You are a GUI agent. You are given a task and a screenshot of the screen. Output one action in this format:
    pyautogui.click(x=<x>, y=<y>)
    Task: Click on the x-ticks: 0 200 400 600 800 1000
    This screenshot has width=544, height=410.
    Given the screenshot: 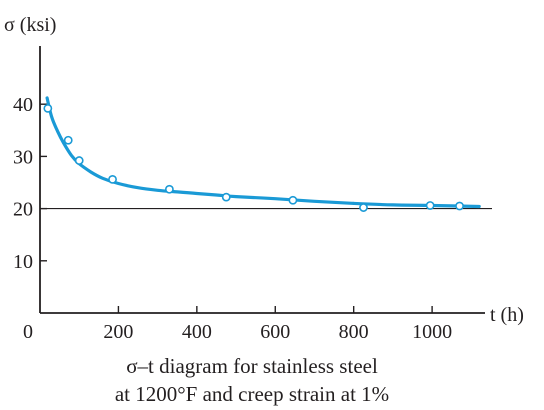 What is the action you would take?
    pyautogui.click(x=237, y=324)
    